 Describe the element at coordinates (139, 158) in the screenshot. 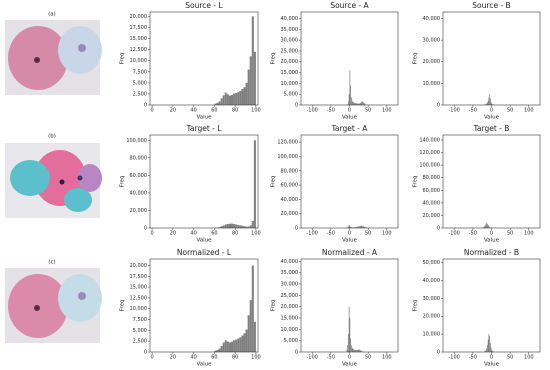

I see `y-tick-label: 80,000` at that location.